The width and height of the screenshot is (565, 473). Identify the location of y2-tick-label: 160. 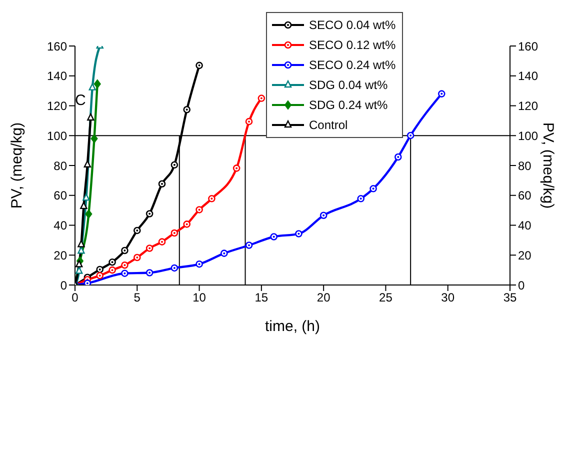
(528, 46).